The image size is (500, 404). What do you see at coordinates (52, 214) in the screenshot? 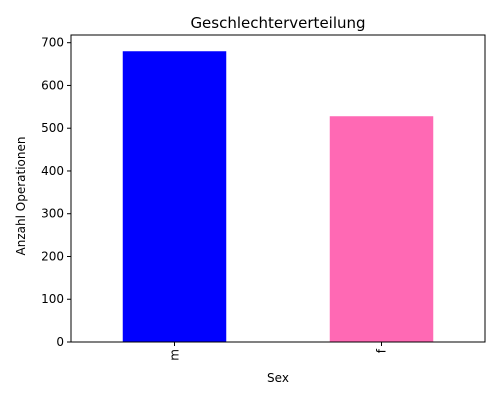
I see `y-tick-label-300: 300` at bounding box center [52, 214].